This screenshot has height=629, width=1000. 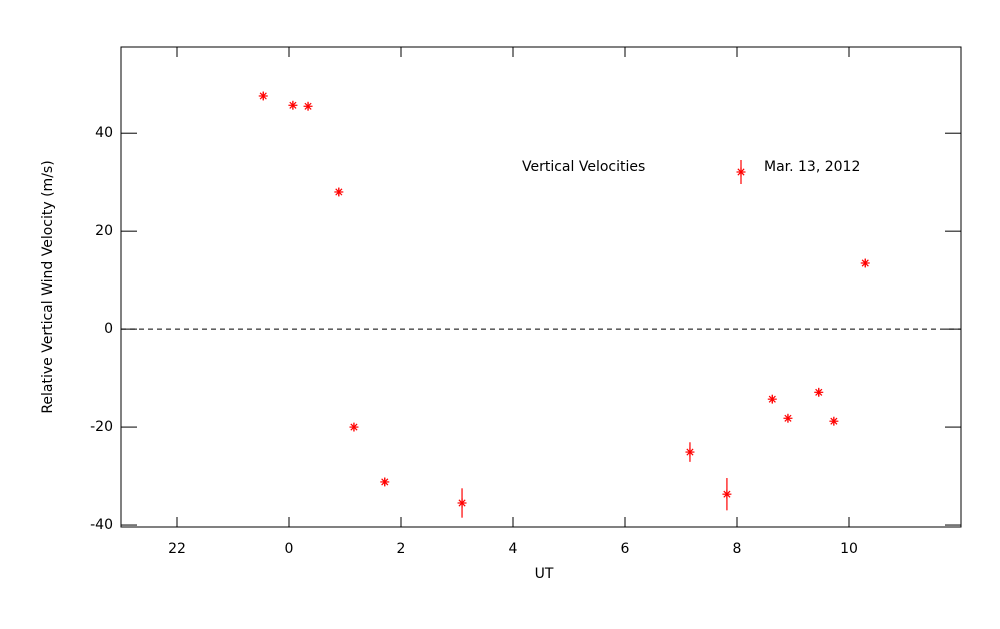 I want to click on x-tick-label: 0, so click(x=289, y=549).